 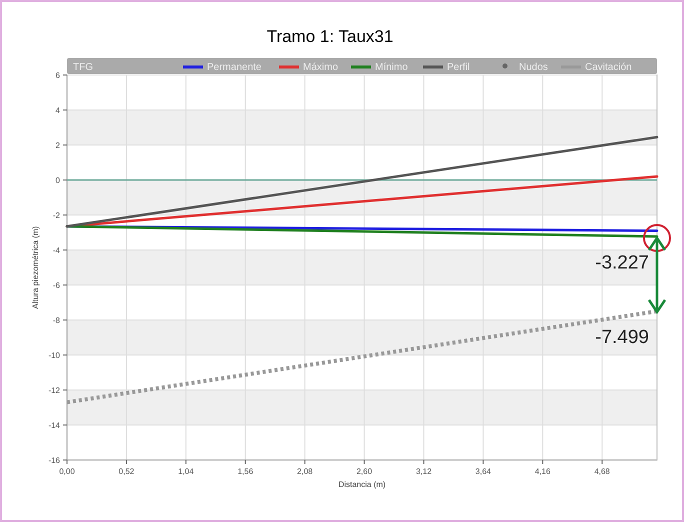 What do you see at coordinates (483, 471) in the screenshot?
I see `x-tick-label: 3,64` at bounding box center [483, 471].